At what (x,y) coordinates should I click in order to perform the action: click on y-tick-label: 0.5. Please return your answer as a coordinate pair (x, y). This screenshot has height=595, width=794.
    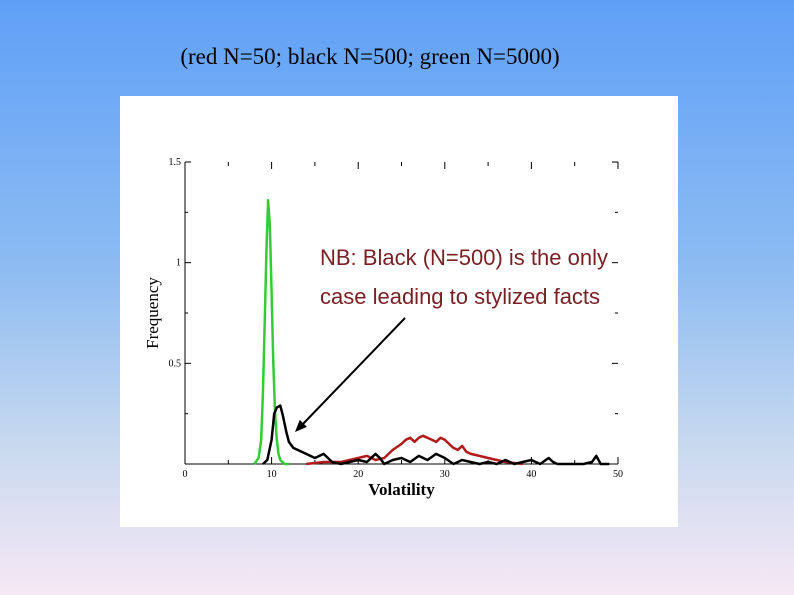
    Looking at the image, I should click on (175, 363).